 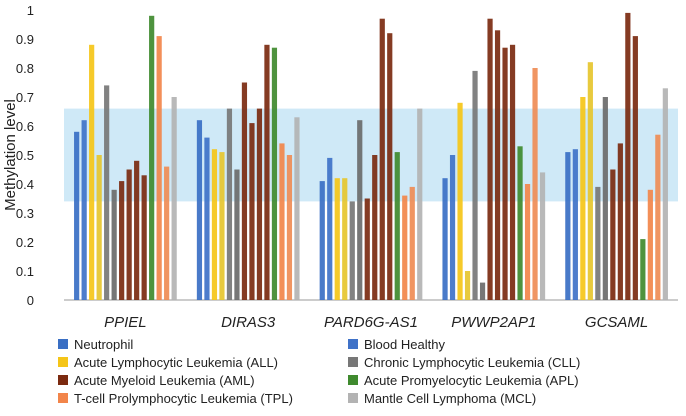 I want to click on y-tick-label: 0.8, so click(x=25, y=68).